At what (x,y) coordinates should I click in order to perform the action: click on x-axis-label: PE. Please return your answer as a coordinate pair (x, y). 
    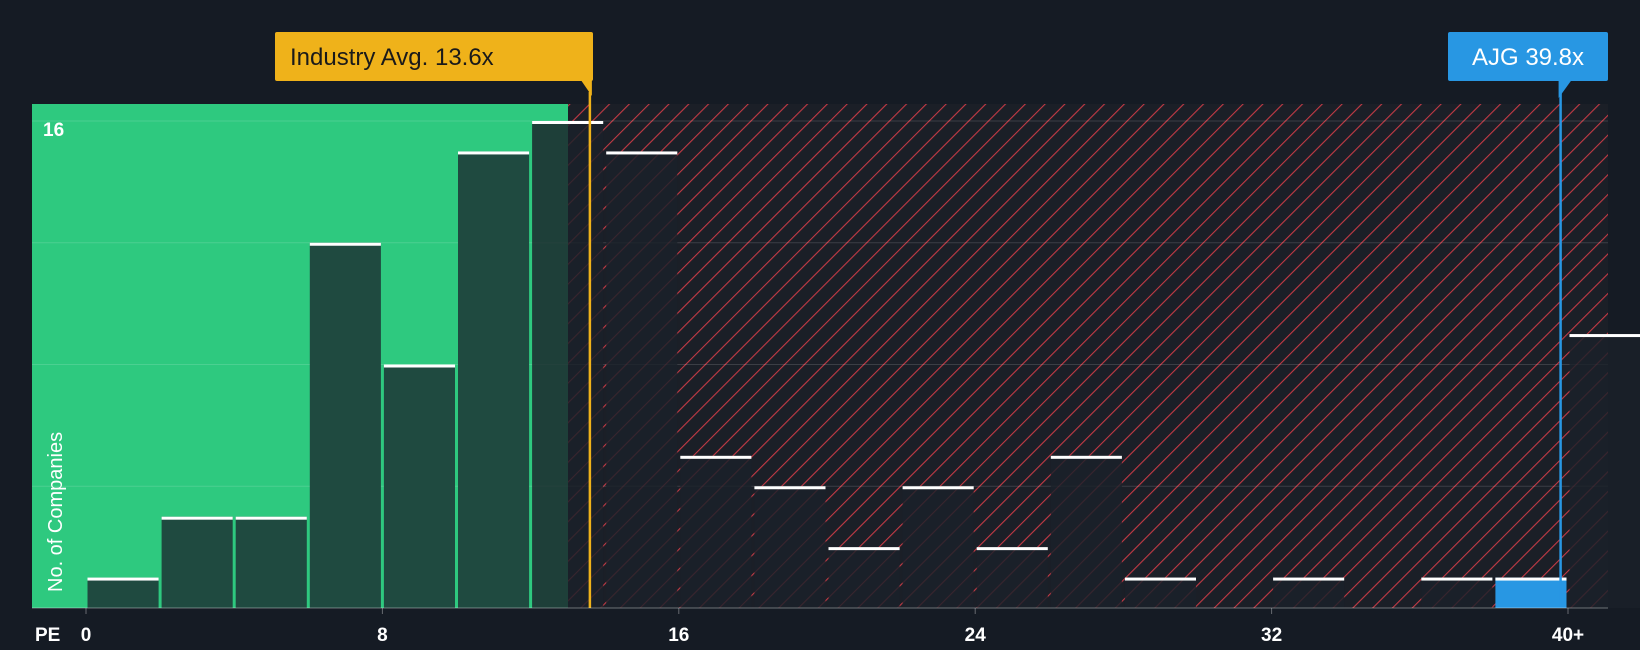
    Looking at the image, I should click on (47, 635).